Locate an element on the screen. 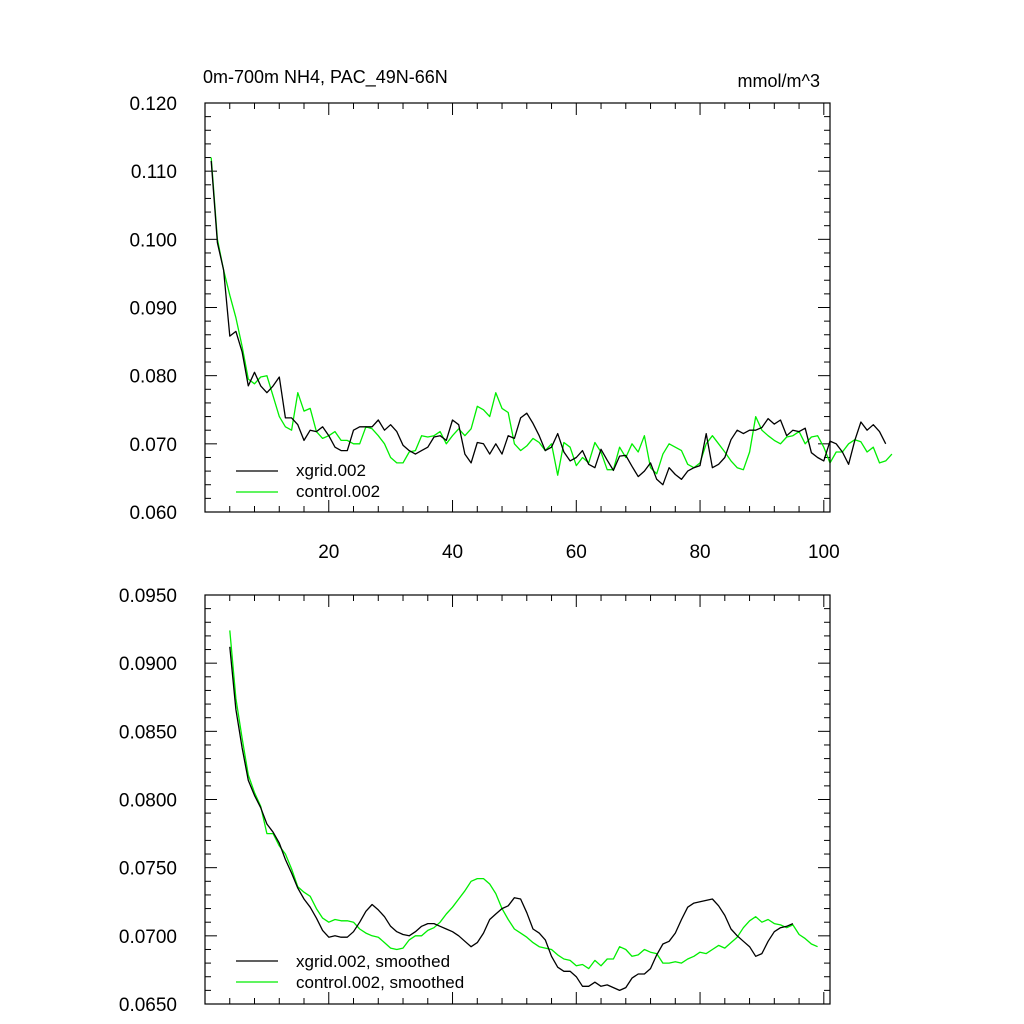 This screenshot has width=1024, height=1024. y-tick-label: 0.120 is located at coordinates (153, 104).